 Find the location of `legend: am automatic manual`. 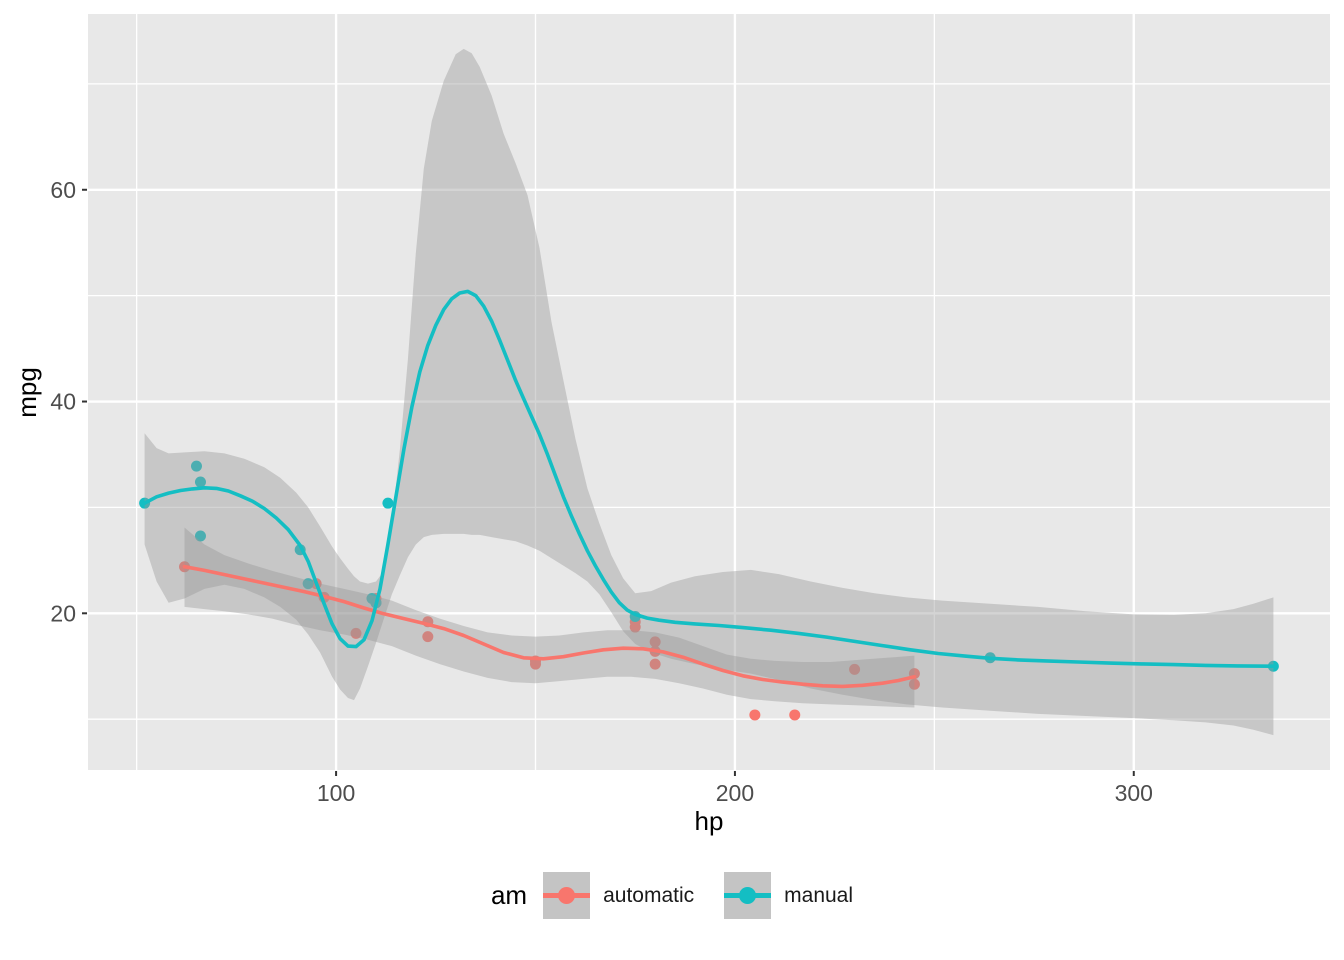

legend: am automatic manual is located at coordinates (672, 895).